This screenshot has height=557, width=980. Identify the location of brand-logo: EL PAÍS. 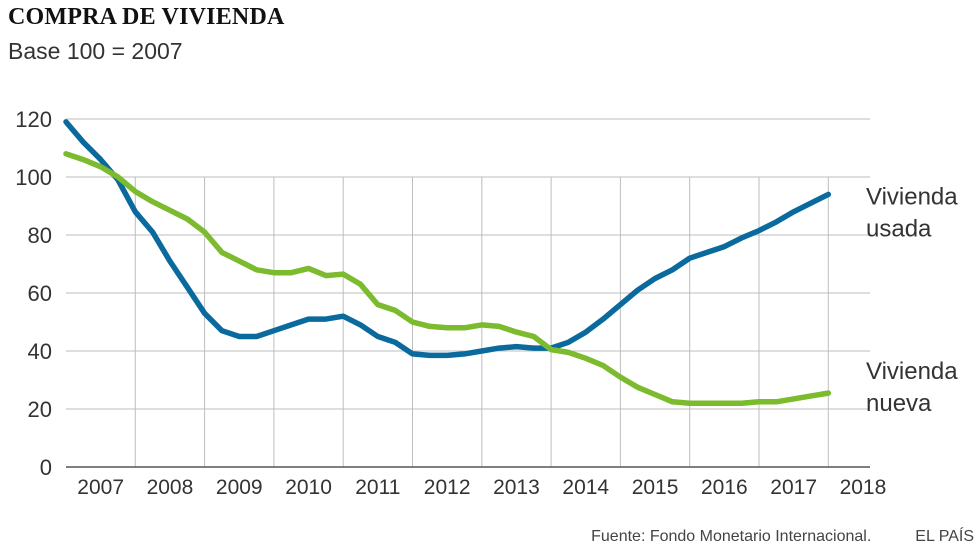
(944, 536).